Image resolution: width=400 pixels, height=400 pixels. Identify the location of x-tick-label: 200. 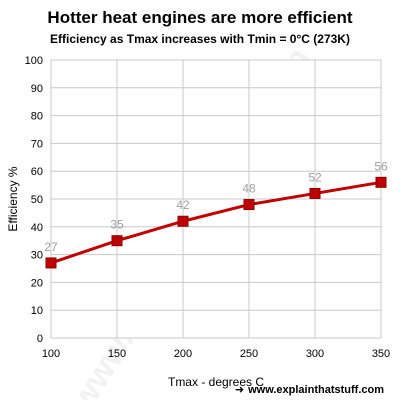
(183, 354).